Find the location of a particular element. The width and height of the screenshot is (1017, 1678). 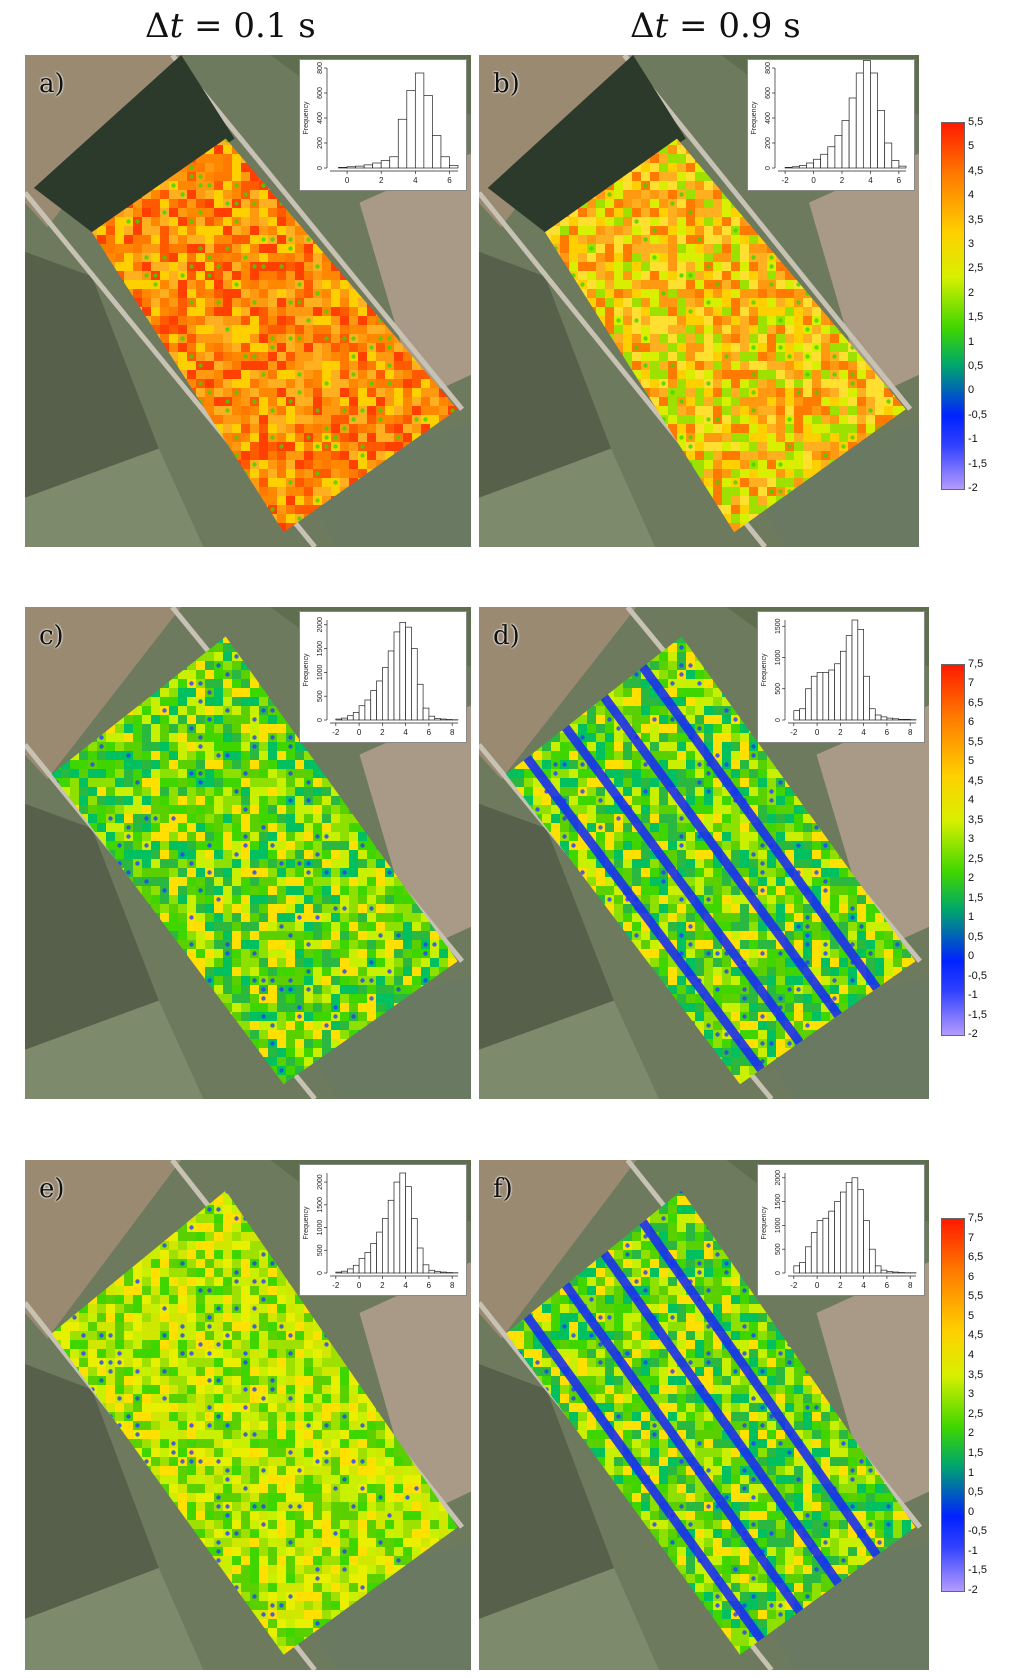

column-title-left-var: t is located at coordinates (176, 26).